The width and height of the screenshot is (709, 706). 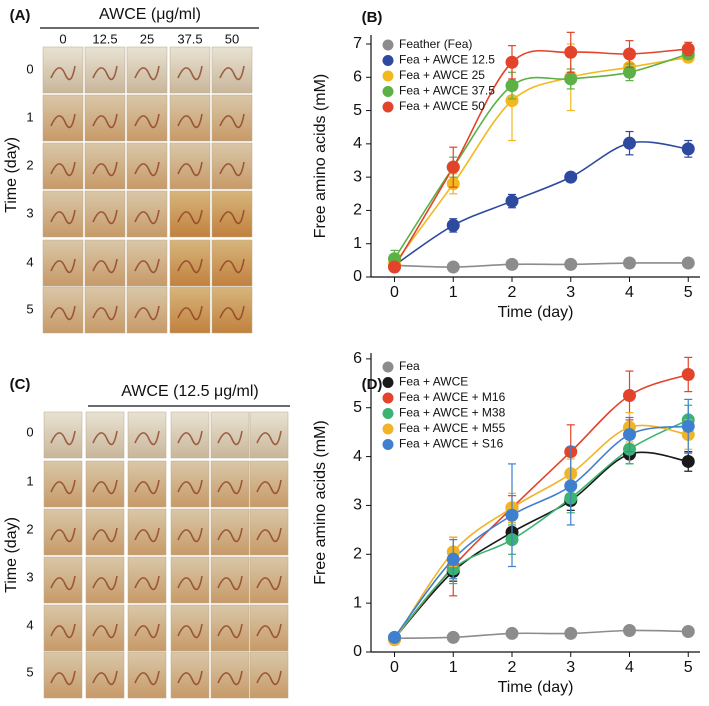 I want to click on panel-label: (A), so click(x=20, y=15).